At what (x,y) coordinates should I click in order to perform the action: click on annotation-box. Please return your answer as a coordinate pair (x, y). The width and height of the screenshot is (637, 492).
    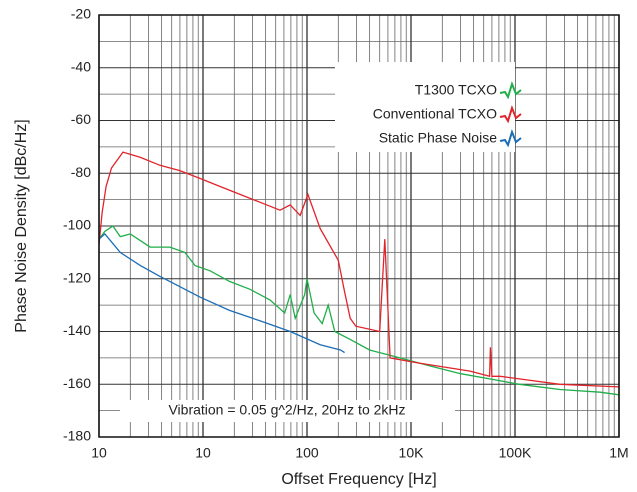
    Looking at the image, I should click on (287, 411).